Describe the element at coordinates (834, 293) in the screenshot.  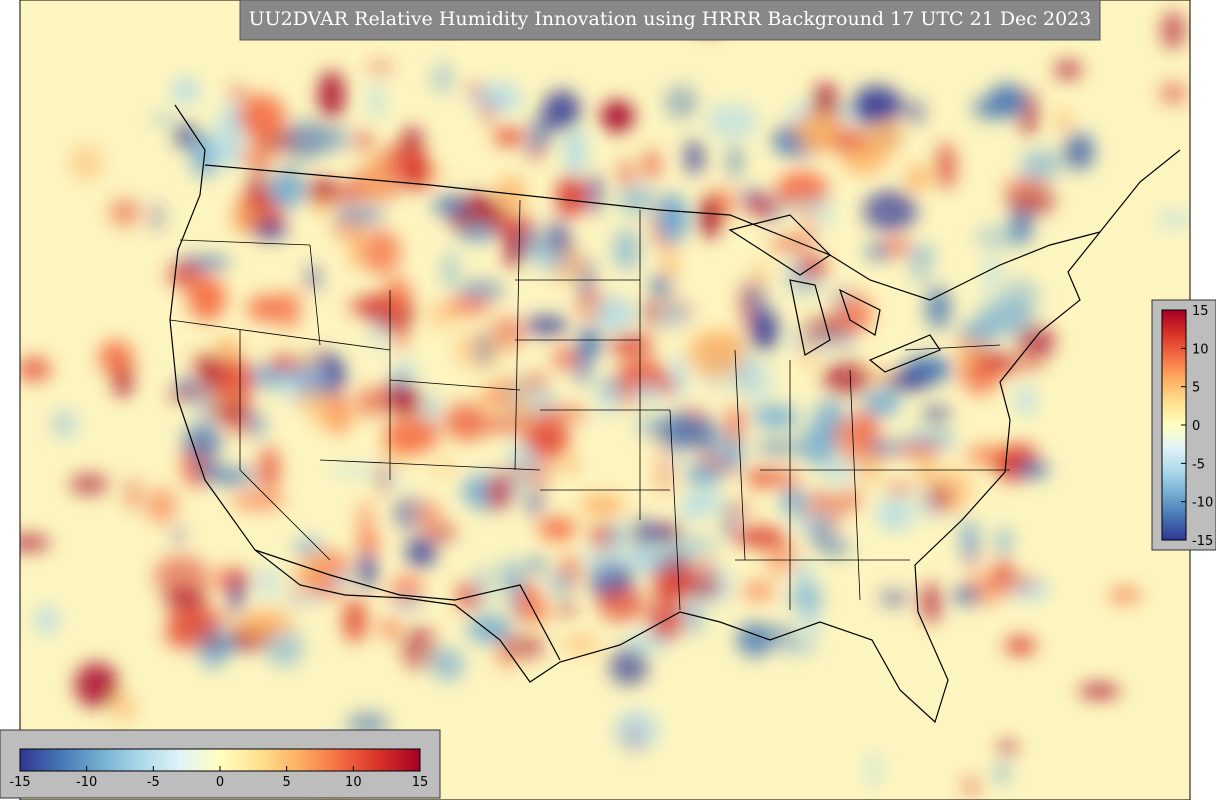
I see `great-lakes` at that location.